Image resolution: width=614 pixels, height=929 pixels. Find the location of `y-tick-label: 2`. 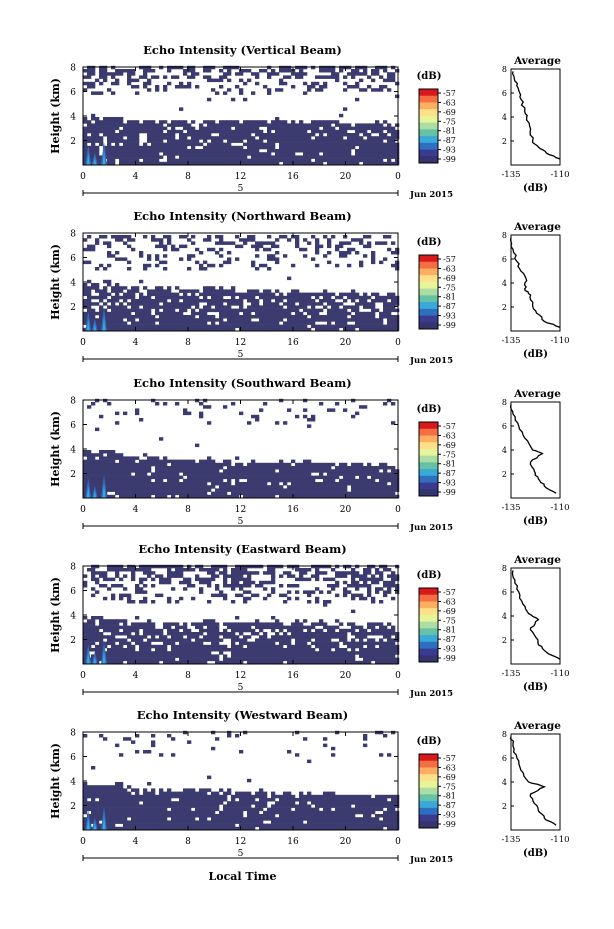

y-tick-label: 2 is located at coordinates (73, 475).